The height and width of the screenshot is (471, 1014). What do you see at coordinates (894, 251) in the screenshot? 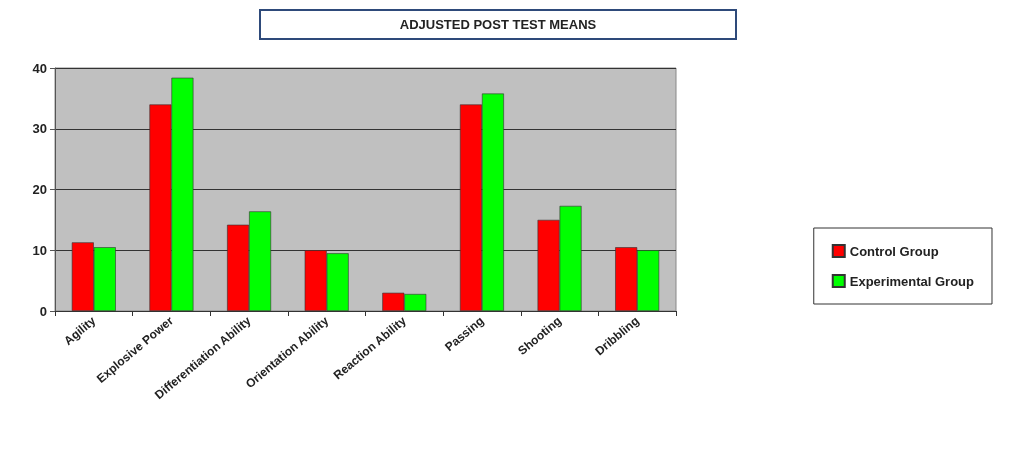
I see `legend-label: Control Group` at bounding box center [894, 251].